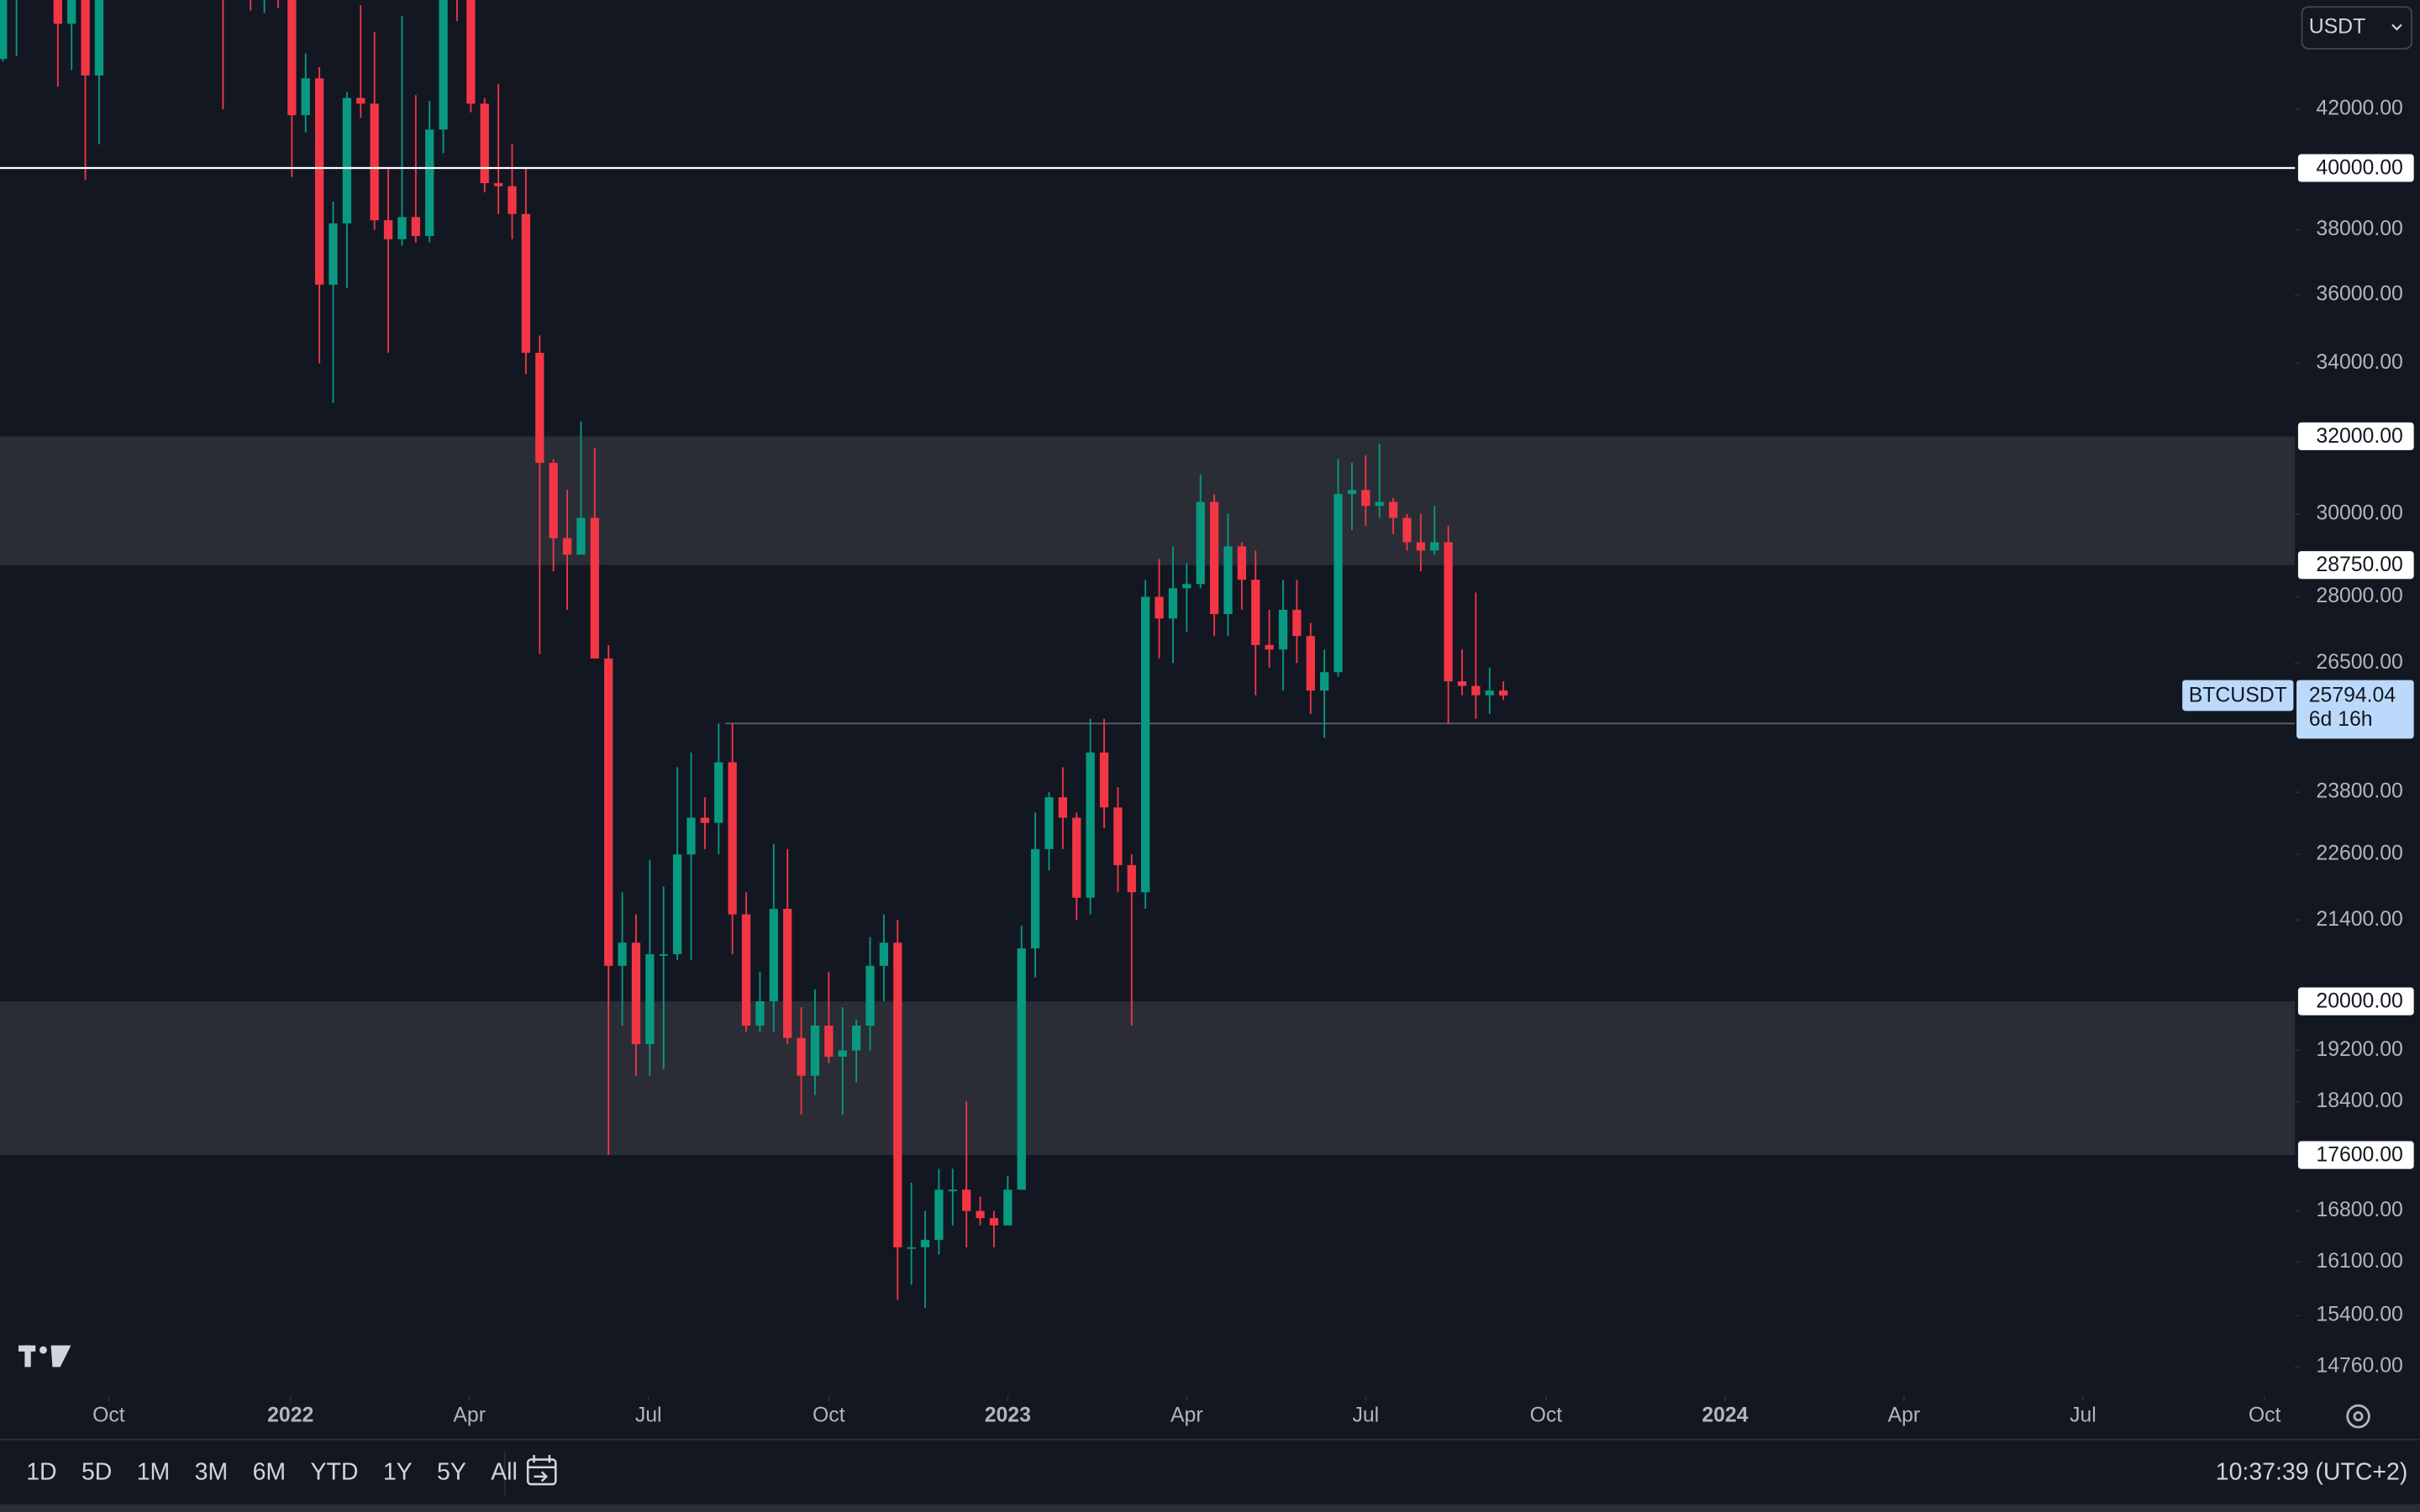  Describe the element at coordinates (270, 1472) in the screenshot. I see `range-button: 6M` at that location.